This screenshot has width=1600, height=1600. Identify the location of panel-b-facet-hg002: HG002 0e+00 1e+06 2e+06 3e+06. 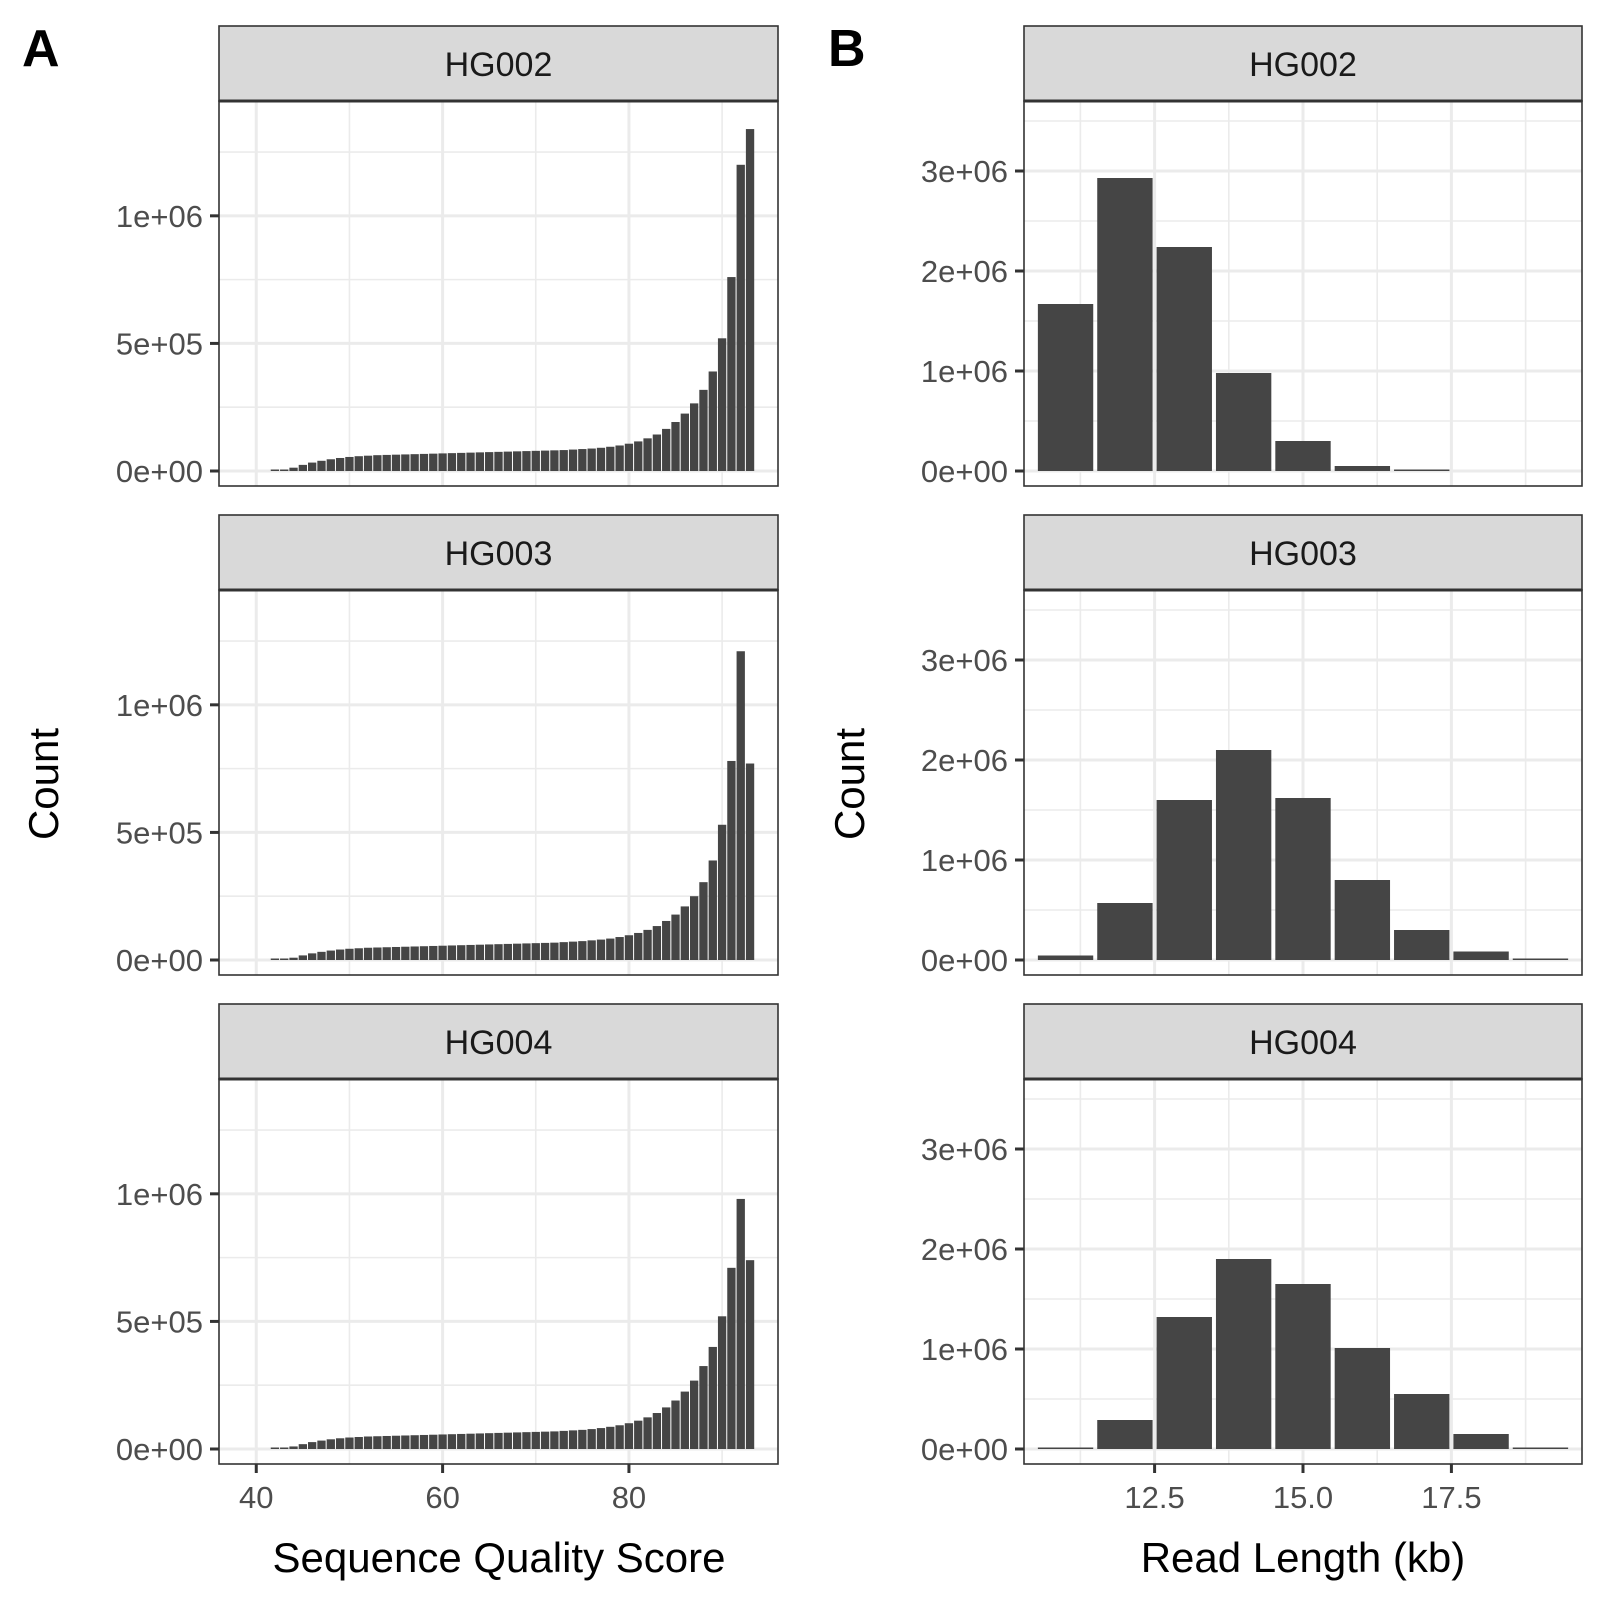
(1252, 257).